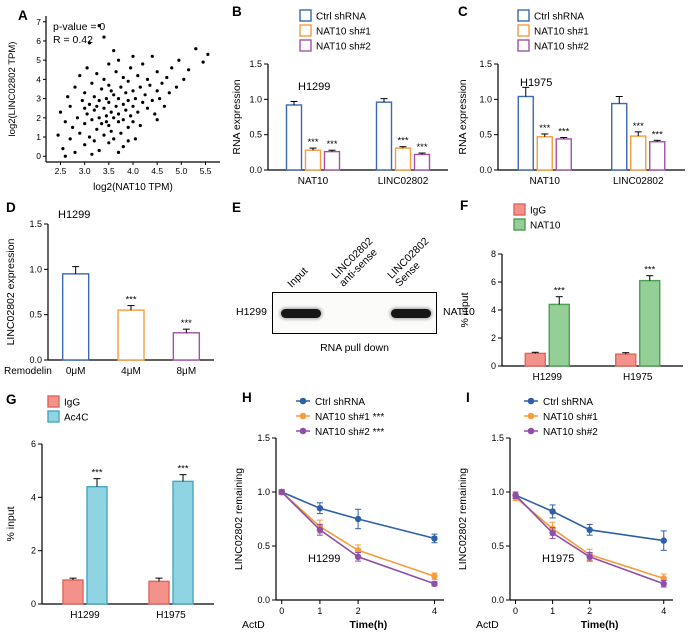 The image size is (697, 634). I want to click on legend-label: NAT10 sh#1 ***, so click(349, 417).